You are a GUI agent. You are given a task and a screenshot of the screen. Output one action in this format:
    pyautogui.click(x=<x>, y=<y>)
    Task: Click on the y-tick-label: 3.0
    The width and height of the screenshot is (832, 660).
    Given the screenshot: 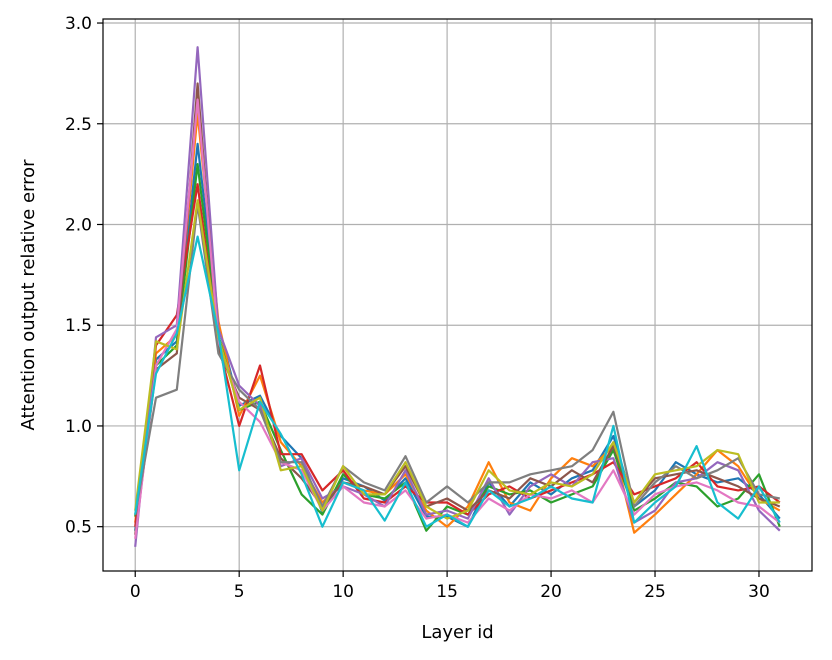 What is the action you would take?
    pyautogui.click(x=78, y=24)
    